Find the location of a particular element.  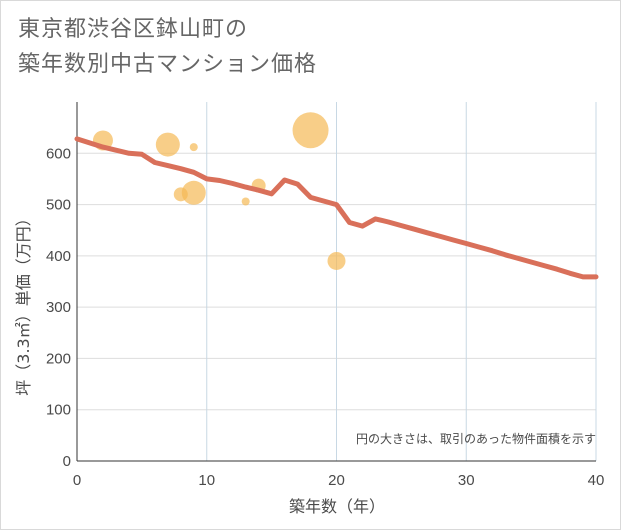

x-axis-label: 築年数（年） is located at coordinates (337, 506).